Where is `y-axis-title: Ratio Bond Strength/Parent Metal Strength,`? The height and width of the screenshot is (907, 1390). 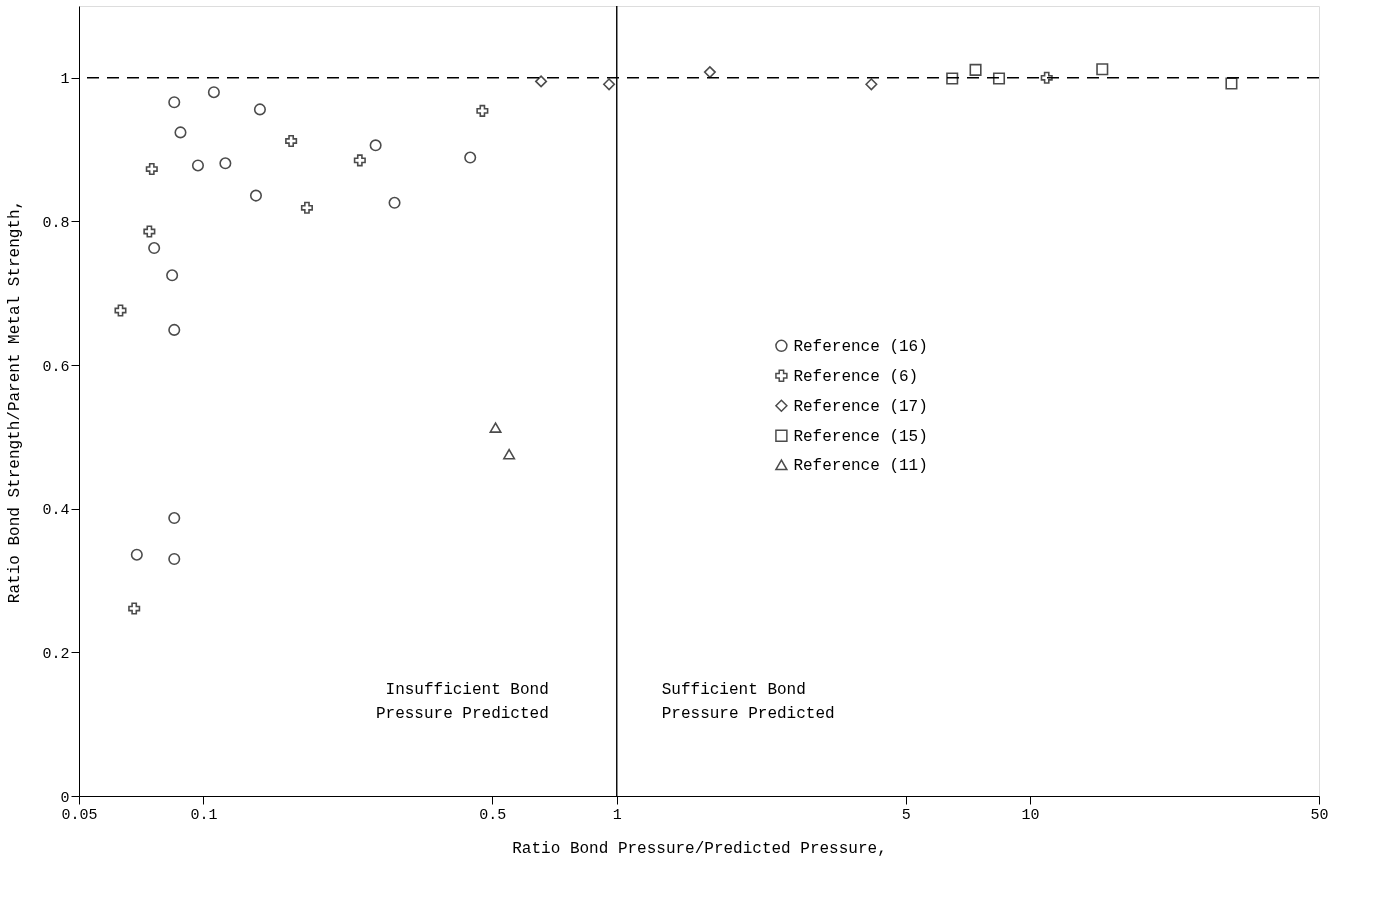 y-axis-title: Ratio Bond Strength/Parent Metal Strength, is located at coordinates (15, 401).